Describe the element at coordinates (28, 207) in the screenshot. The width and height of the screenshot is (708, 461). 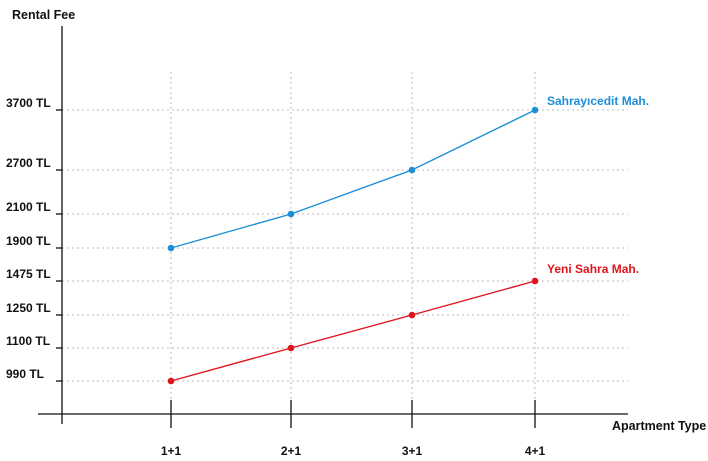
I see `y-tick-label: 2100 TL` at that location.